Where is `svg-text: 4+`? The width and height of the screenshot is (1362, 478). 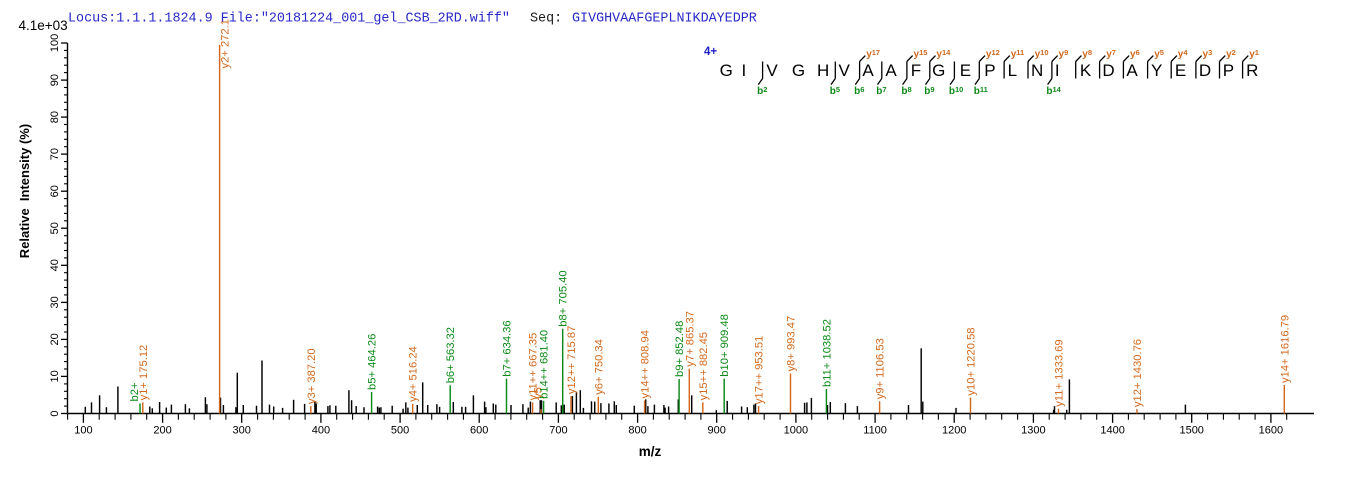
svg-text: 4+ is located at coordinates (710, 52).